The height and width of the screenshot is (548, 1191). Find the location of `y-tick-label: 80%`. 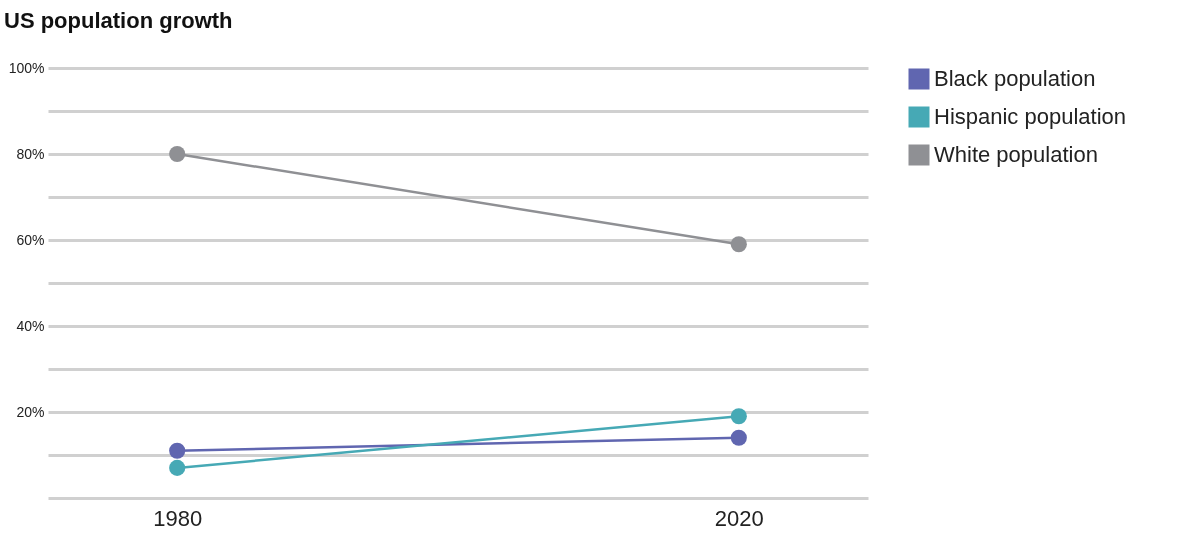

y-tick-label: 80% is located at coordinates (30, 153).